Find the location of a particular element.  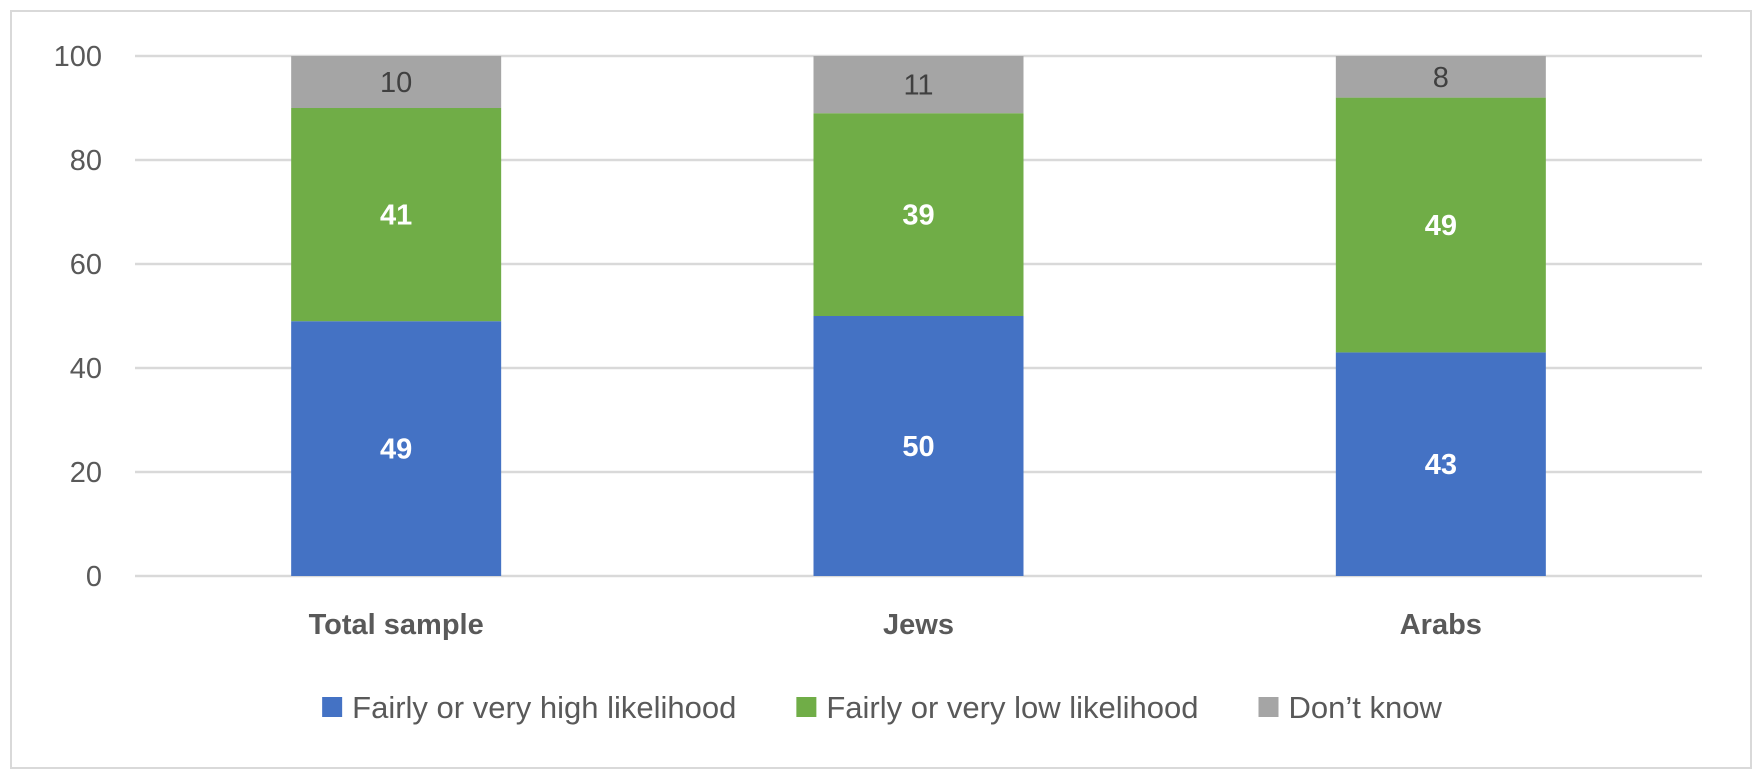

legend-item-fairly-or-very-high-likelihood: Fairly or very high likelihood is located at coordinates (529, 707).